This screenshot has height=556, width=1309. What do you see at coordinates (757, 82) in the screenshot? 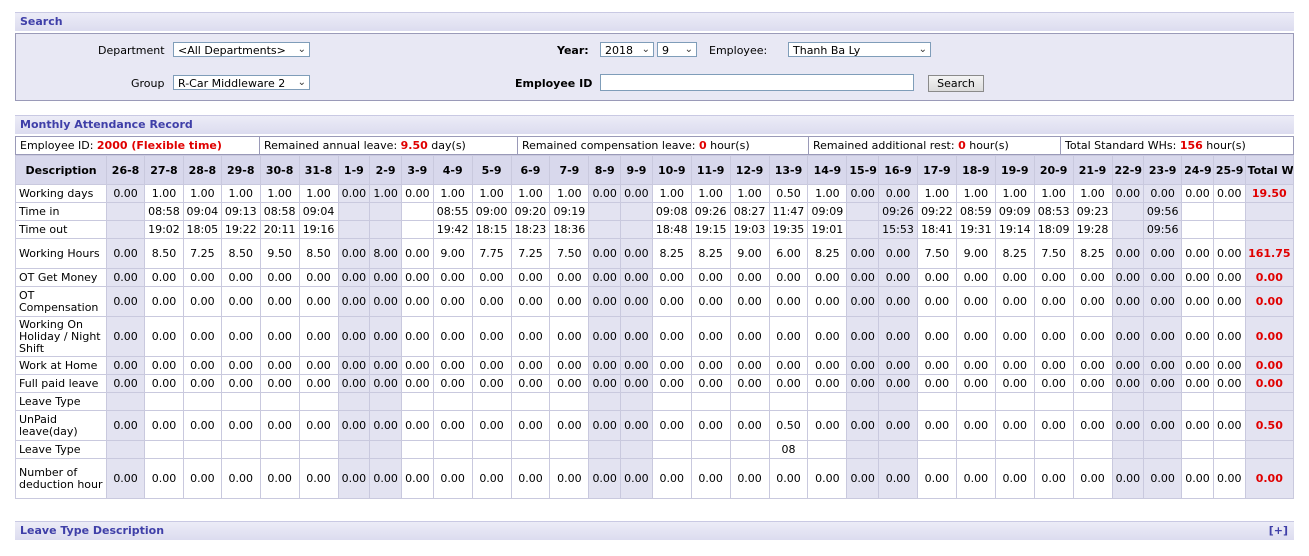
I see `employee-id-input` at bounding box center [757, 82].